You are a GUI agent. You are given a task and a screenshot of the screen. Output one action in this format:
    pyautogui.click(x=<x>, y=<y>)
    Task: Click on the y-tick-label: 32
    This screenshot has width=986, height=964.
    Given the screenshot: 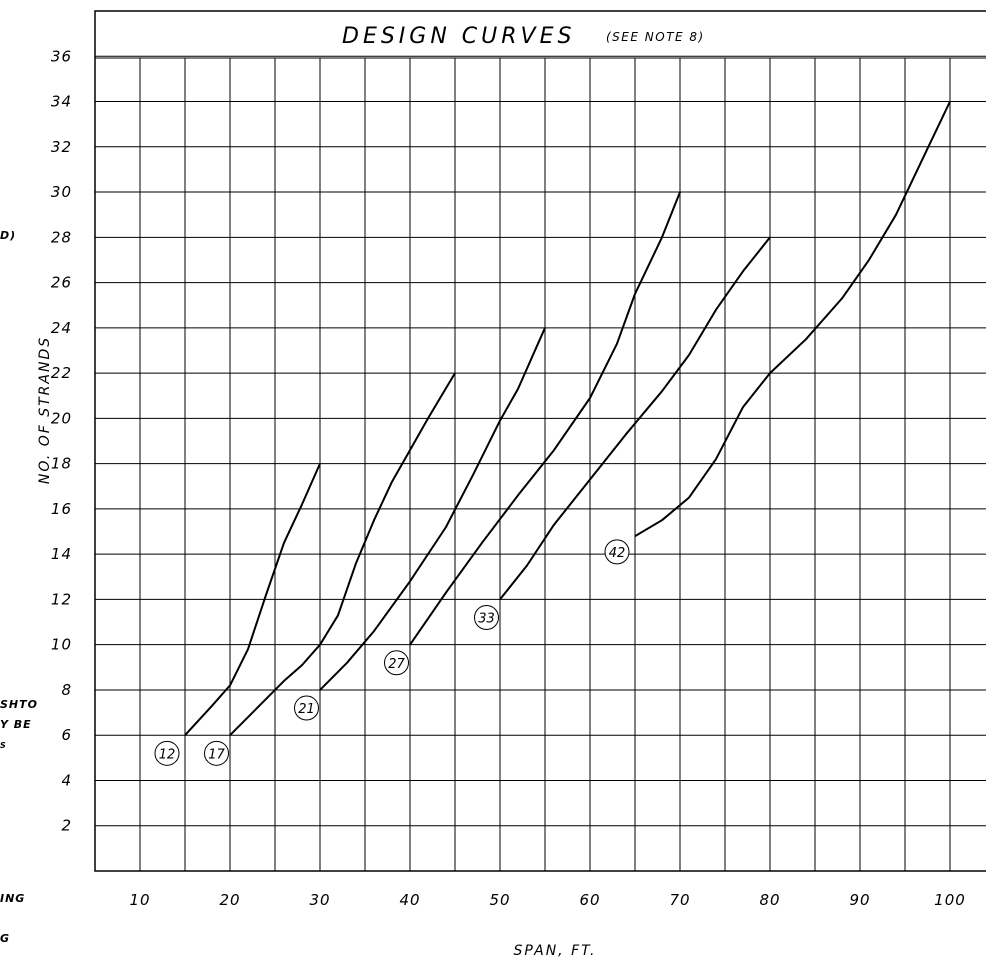 What is the action you would take?
    pyautogui.click(x=61, y=147)
    